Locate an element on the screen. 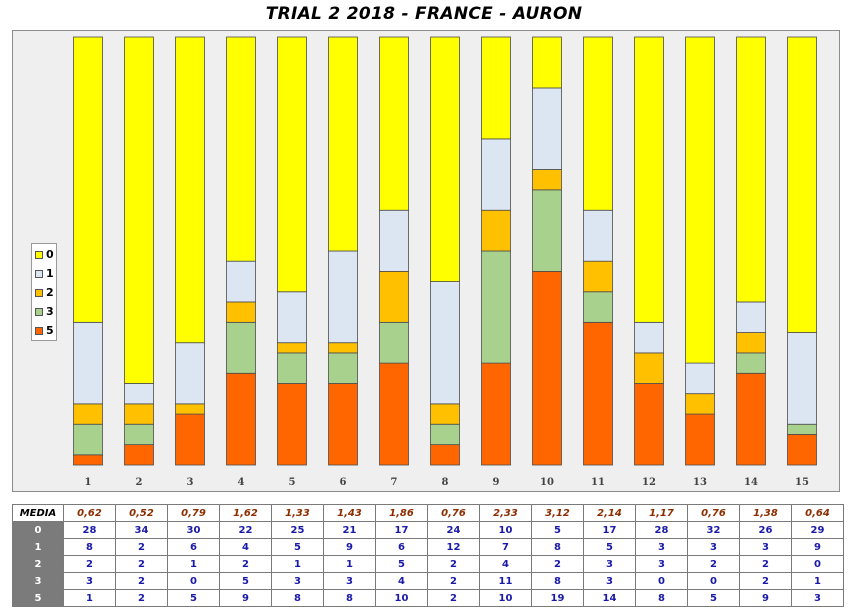 The width and height of the screenshot is (848, 609). legend: 0 1 2 3 5 is located at coordinates (44, 292).